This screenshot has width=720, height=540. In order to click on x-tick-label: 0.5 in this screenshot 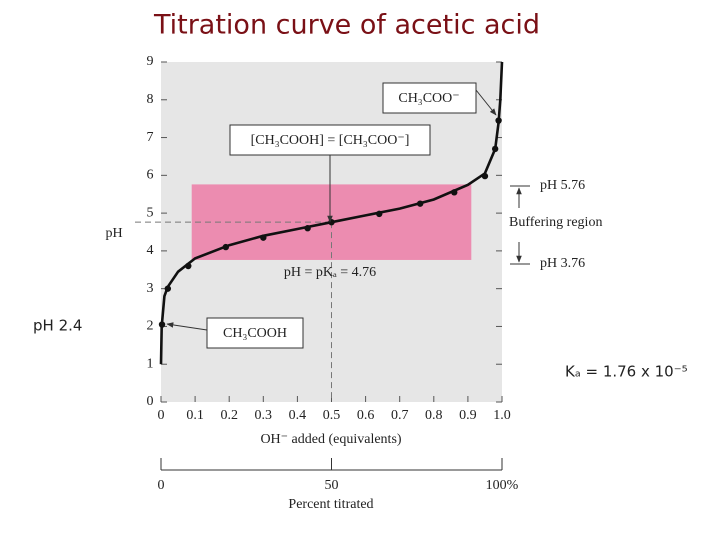, I will do `click(332, 415)`.